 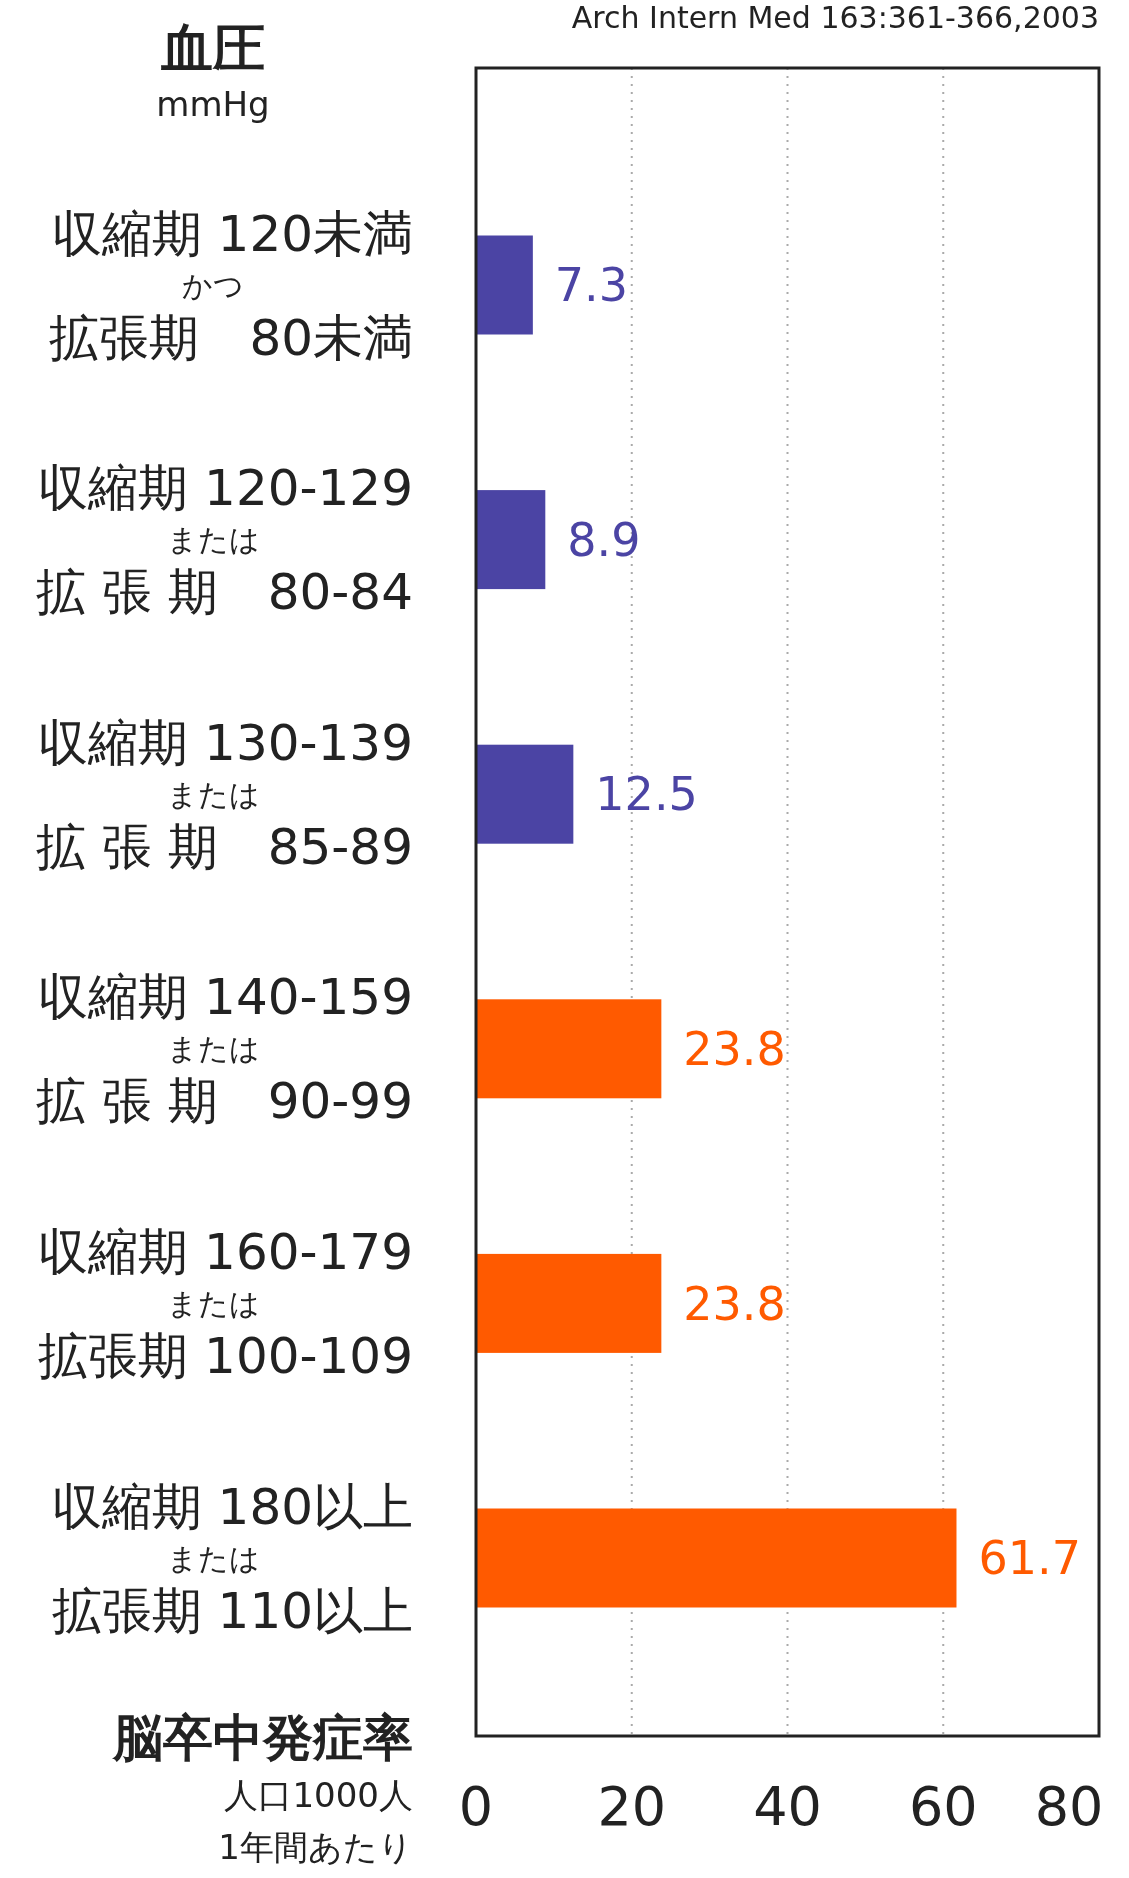 I want to click on x-tick-label: 0, so click(x=476, y=1806).